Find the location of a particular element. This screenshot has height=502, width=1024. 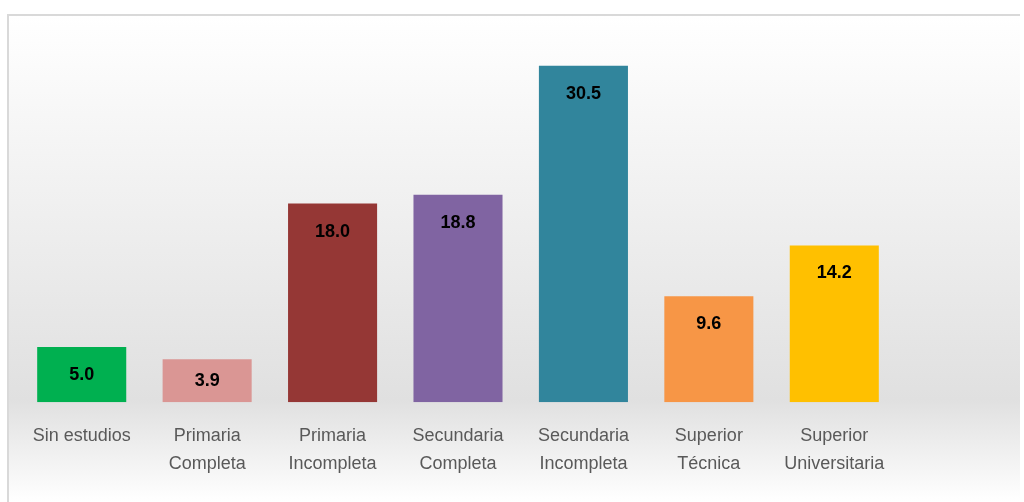

data-label: 9.6 is located at coordinates (709, 323).